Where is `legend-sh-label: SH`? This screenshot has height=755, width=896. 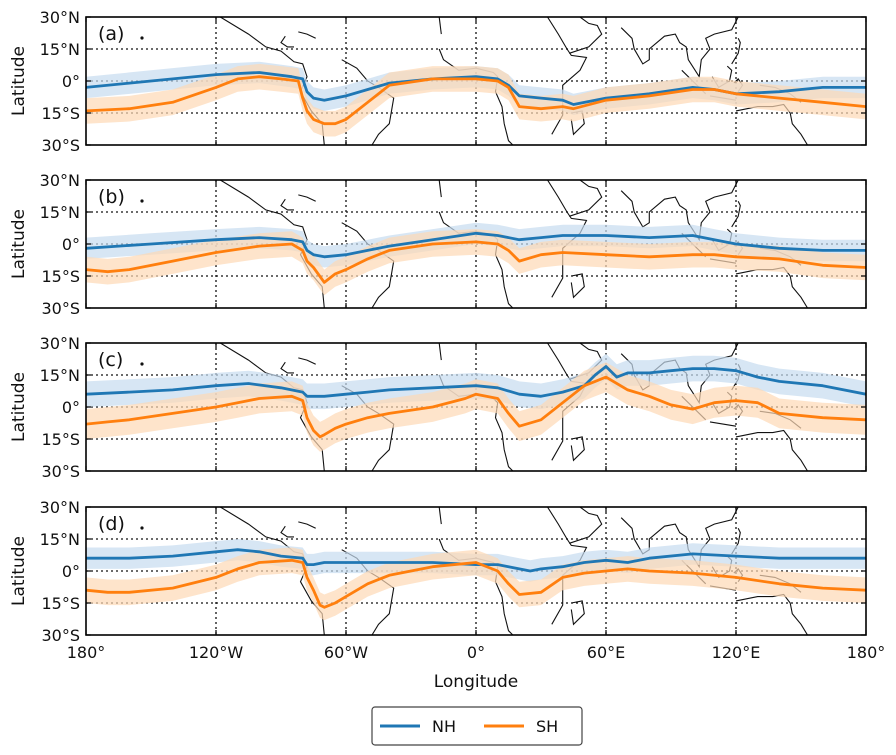 legend-sh-label: SH is located at coordinates (547, 726).